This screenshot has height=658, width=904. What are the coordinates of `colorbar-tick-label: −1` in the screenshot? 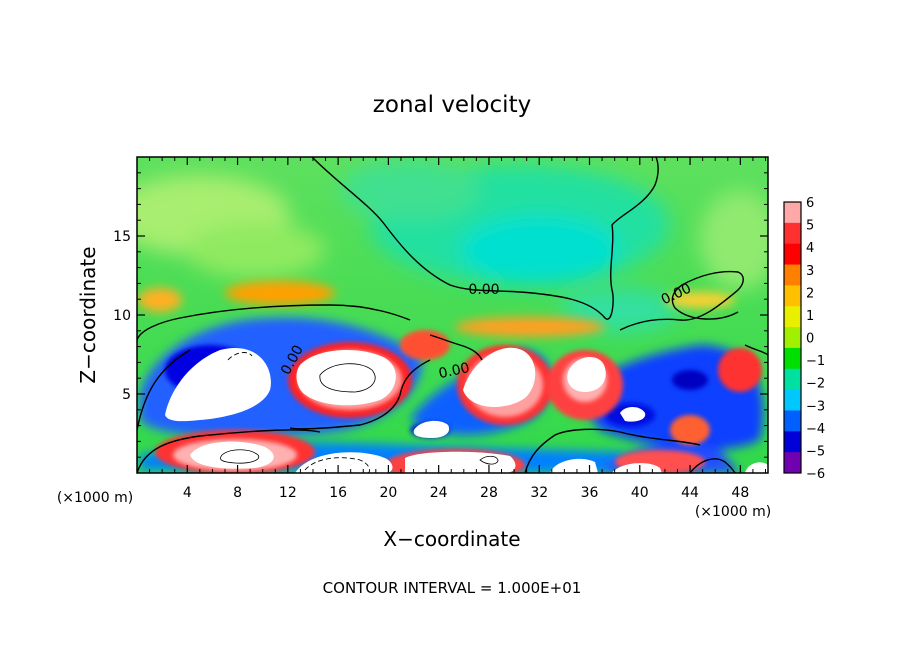 It's located at (815, 361).